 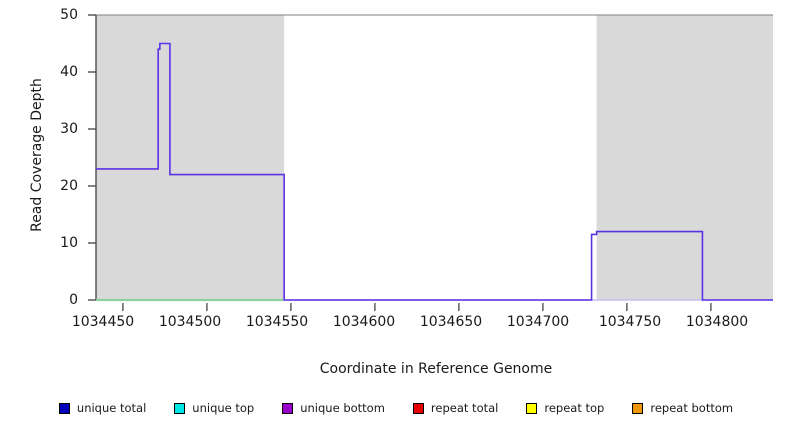 What do you see at coordinates (364, 322) in the screenshot?
I see `x-tick-label-1034600: 1034600` at bounding box center [364, 322].